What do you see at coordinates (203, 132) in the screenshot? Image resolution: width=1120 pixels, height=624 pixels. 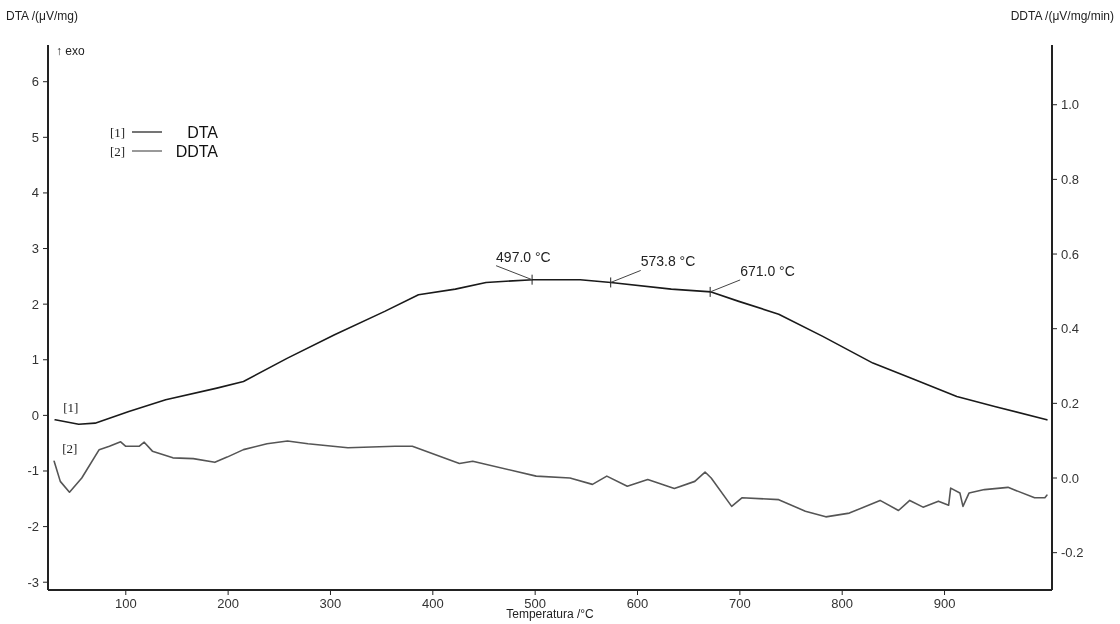 I see `legend-label: DTA` at bounding box center [203, 132].